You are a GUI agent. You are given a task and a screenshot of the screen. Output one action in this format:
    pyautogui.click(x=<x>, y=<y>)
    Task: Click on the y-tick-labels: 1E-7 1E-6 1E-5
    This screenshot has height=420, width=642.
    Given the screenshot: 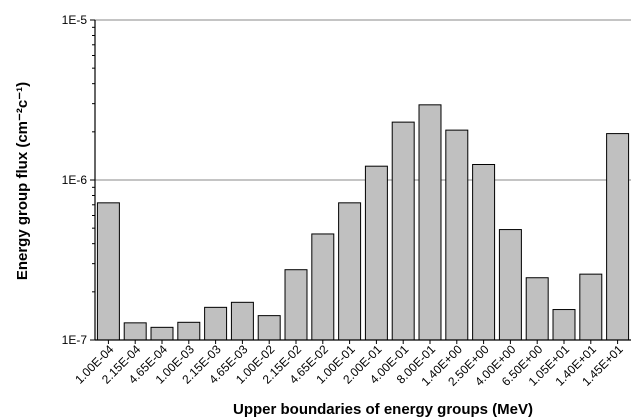 What is the action you would take?
    pyautogui.click(x=78, y=180)
    